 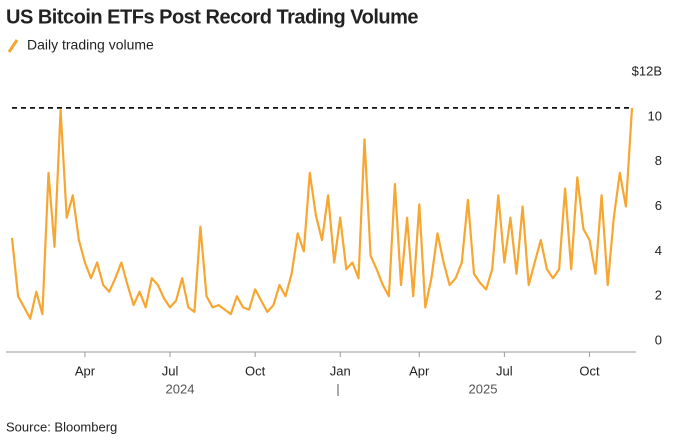 I want to click on legend-label: Daily trading volume, so click(x=90, y=45).